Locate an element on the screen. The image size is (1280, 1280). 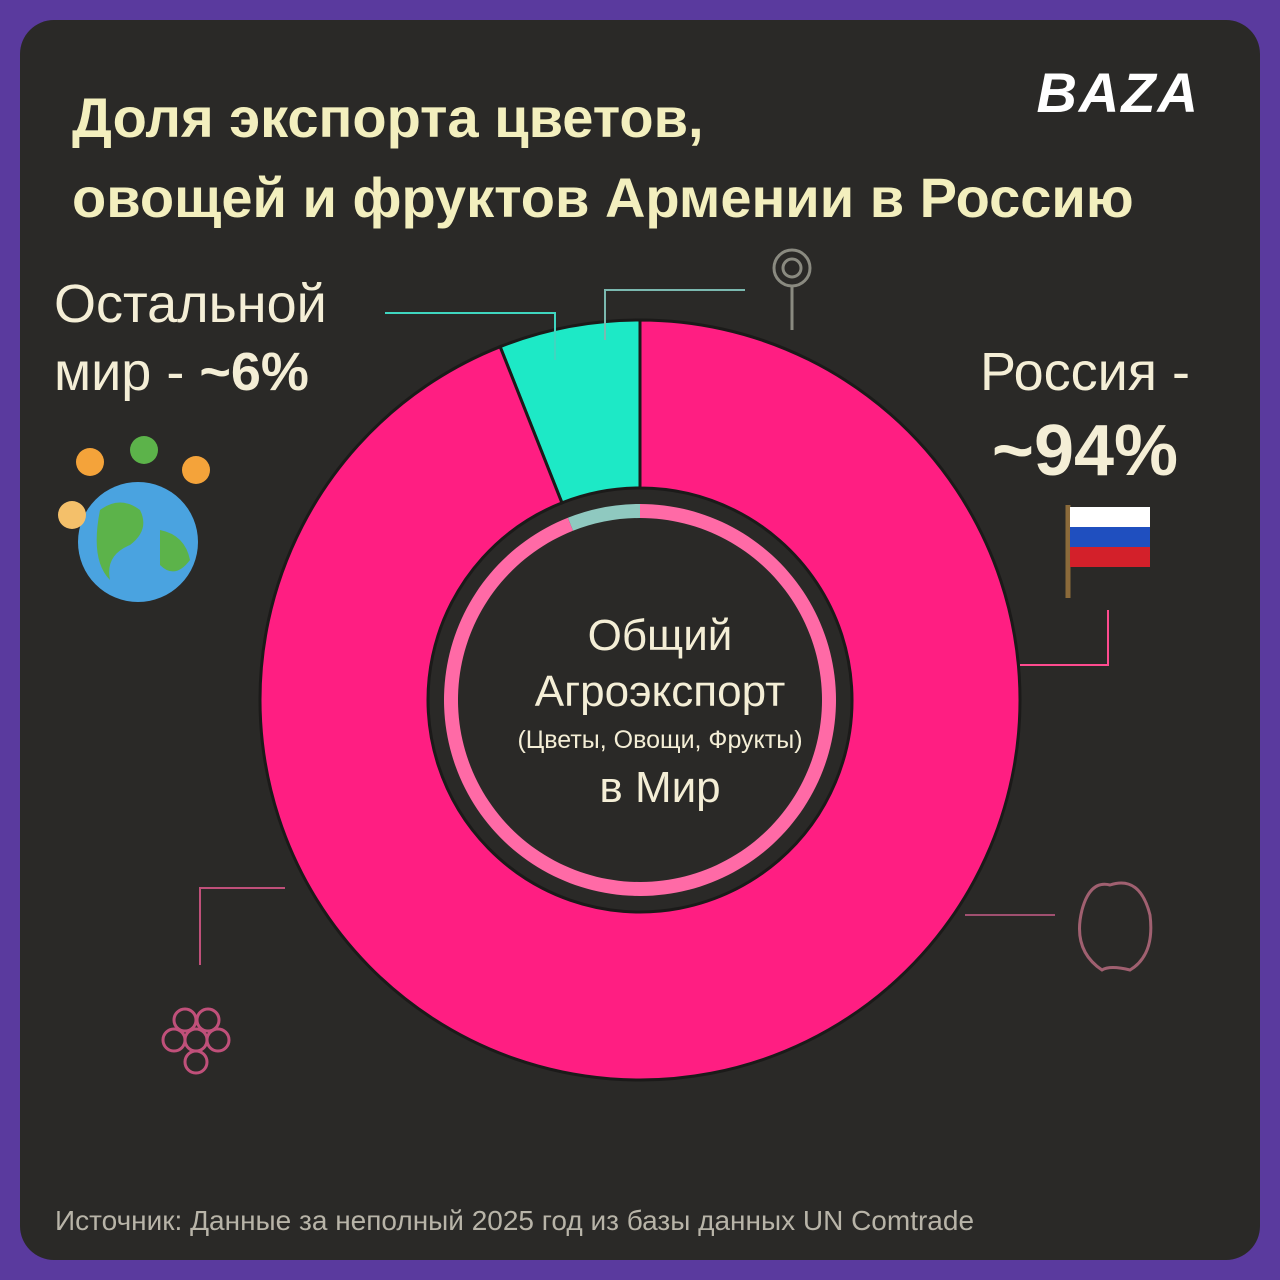
flower-icon is located at coordinates (792, 289).